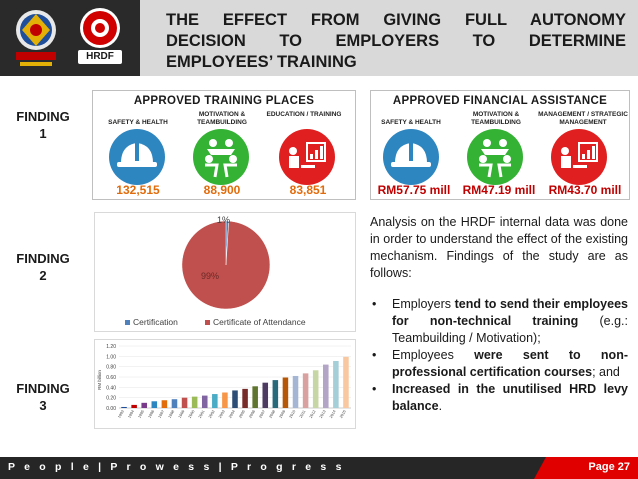 The image size is (638, 479). What do you see at coordinates (315, 389) in the screenshot?
I see `bar-2012` at bounding box center [315, 389].